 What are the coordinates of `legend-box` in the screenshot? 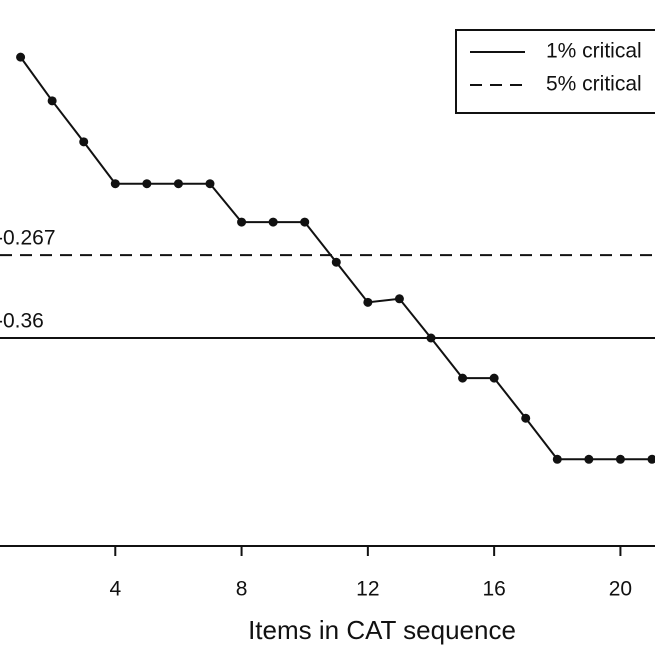 It's located at (555, 71).